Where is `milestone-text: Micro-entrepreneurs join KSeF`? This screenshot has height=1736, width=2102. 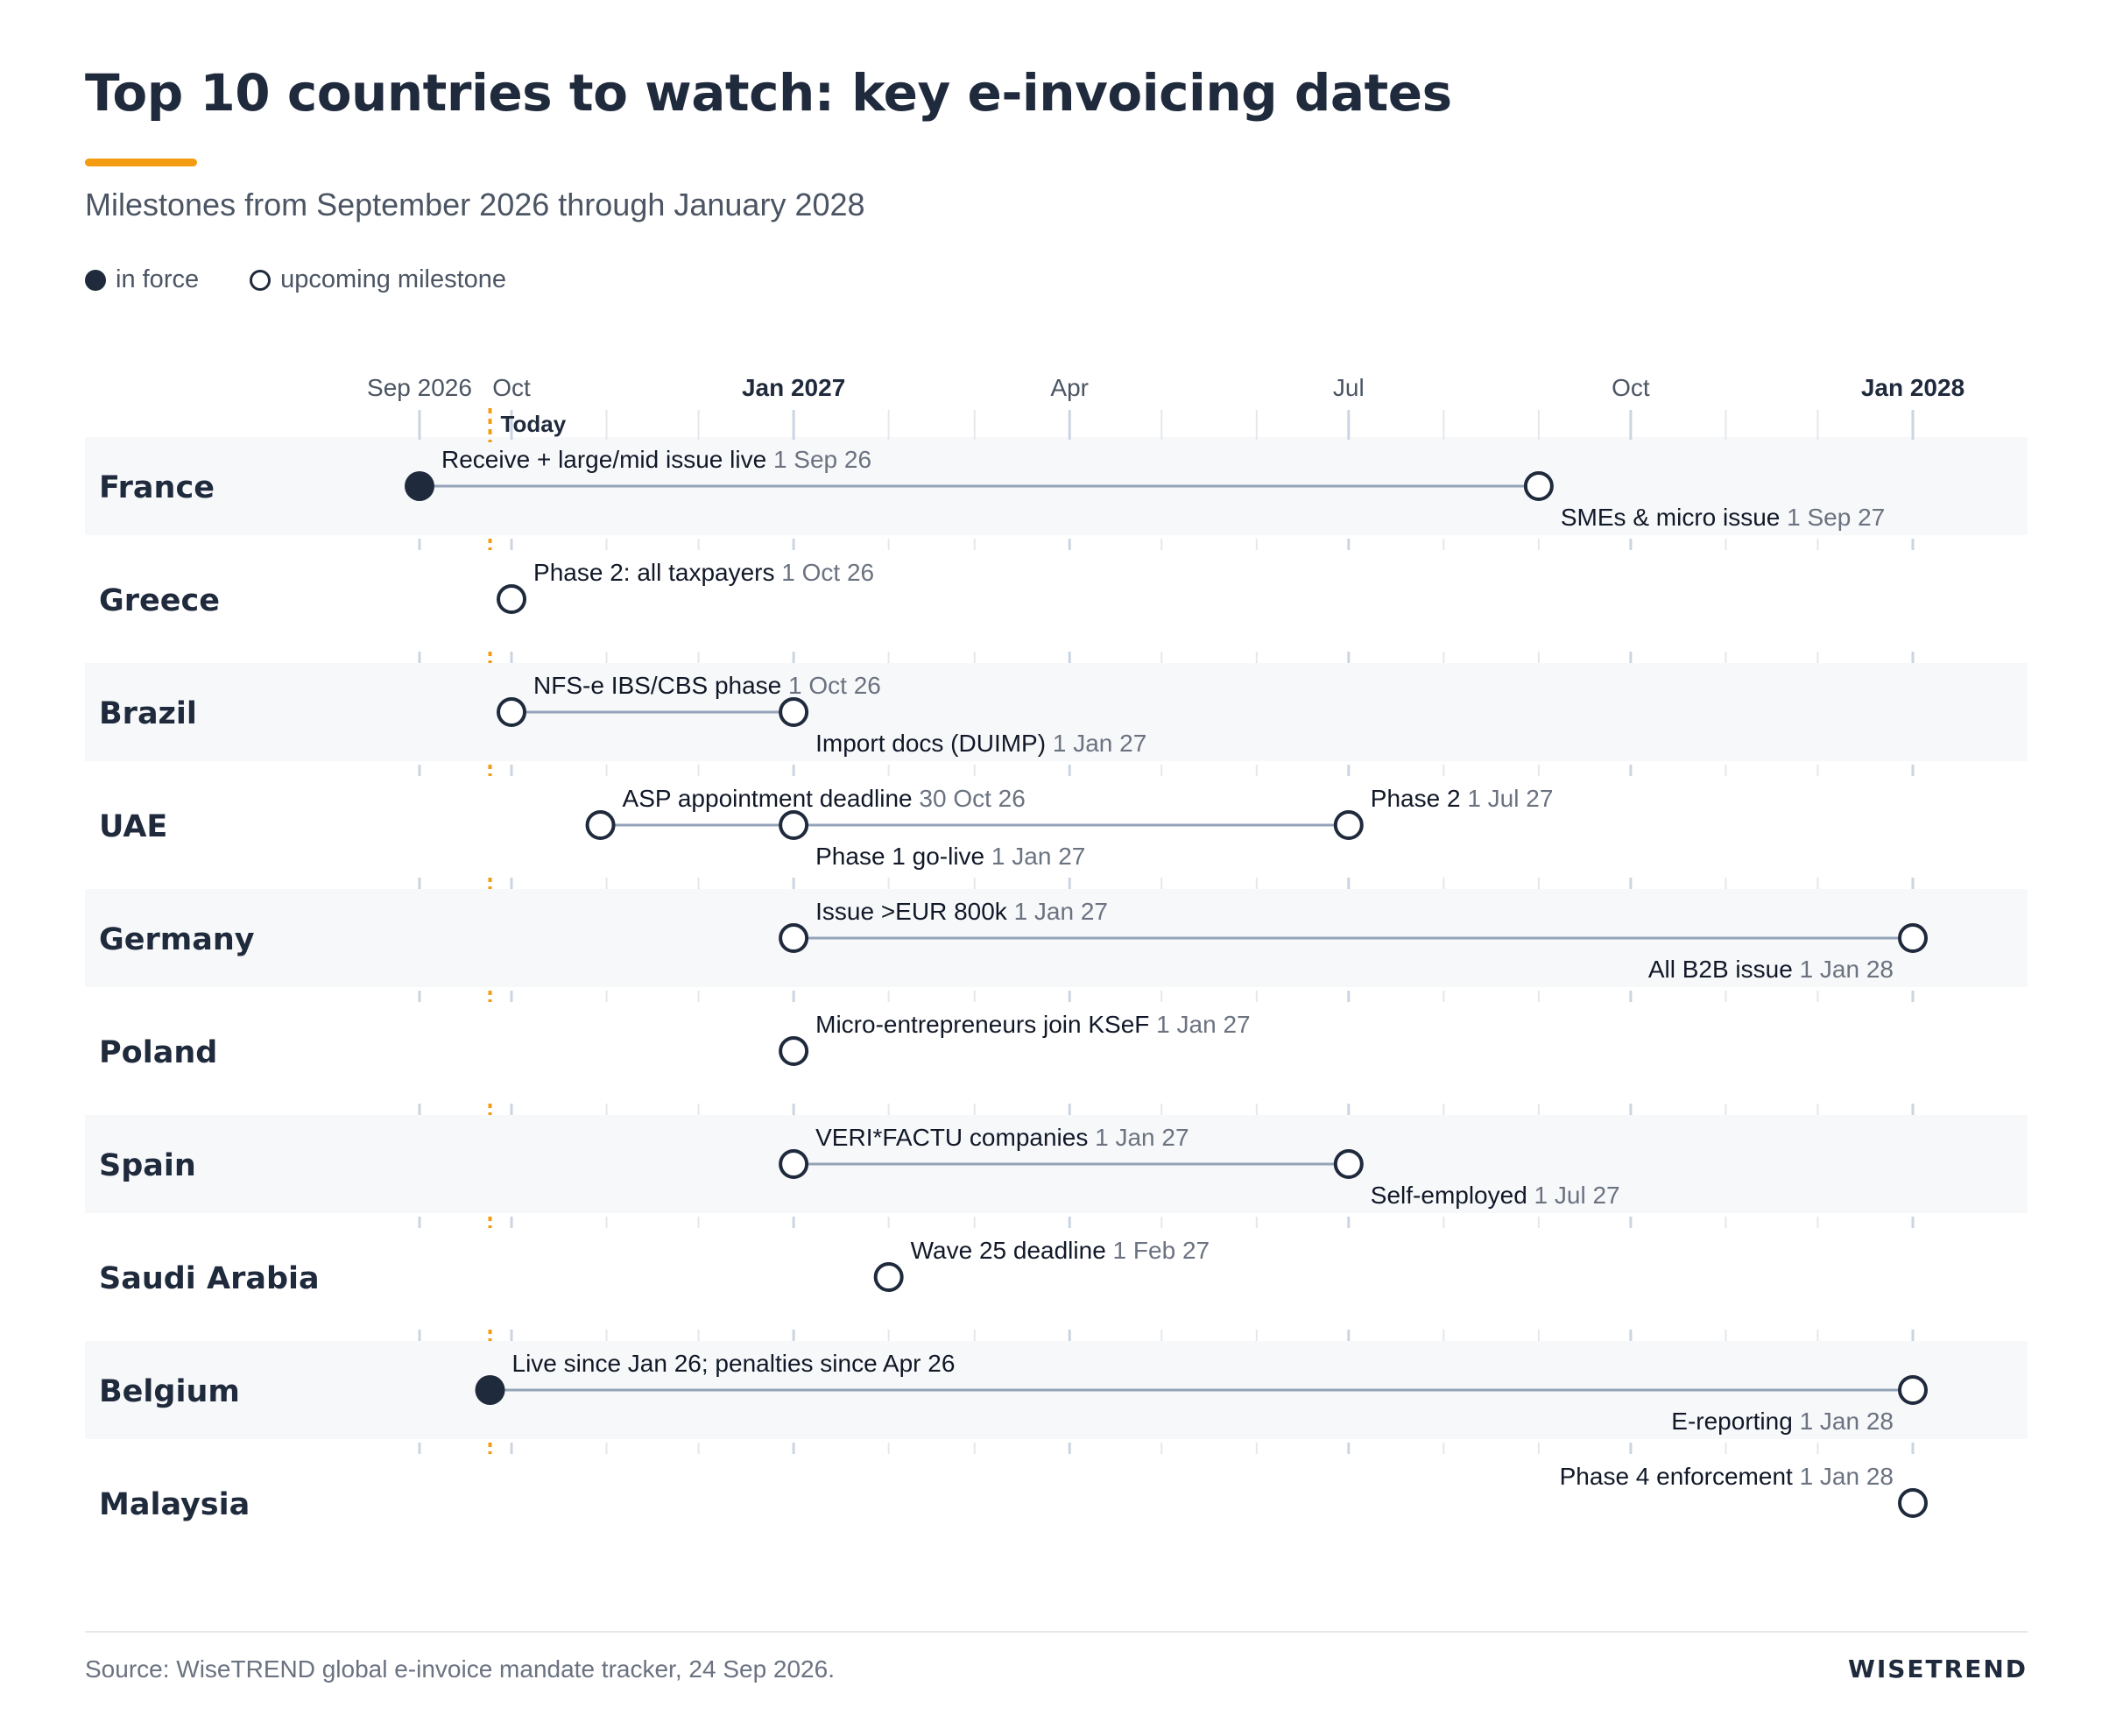 milestone-text: Micro-entrepreneurs join KSeF is located at coordinates (982, 1024).